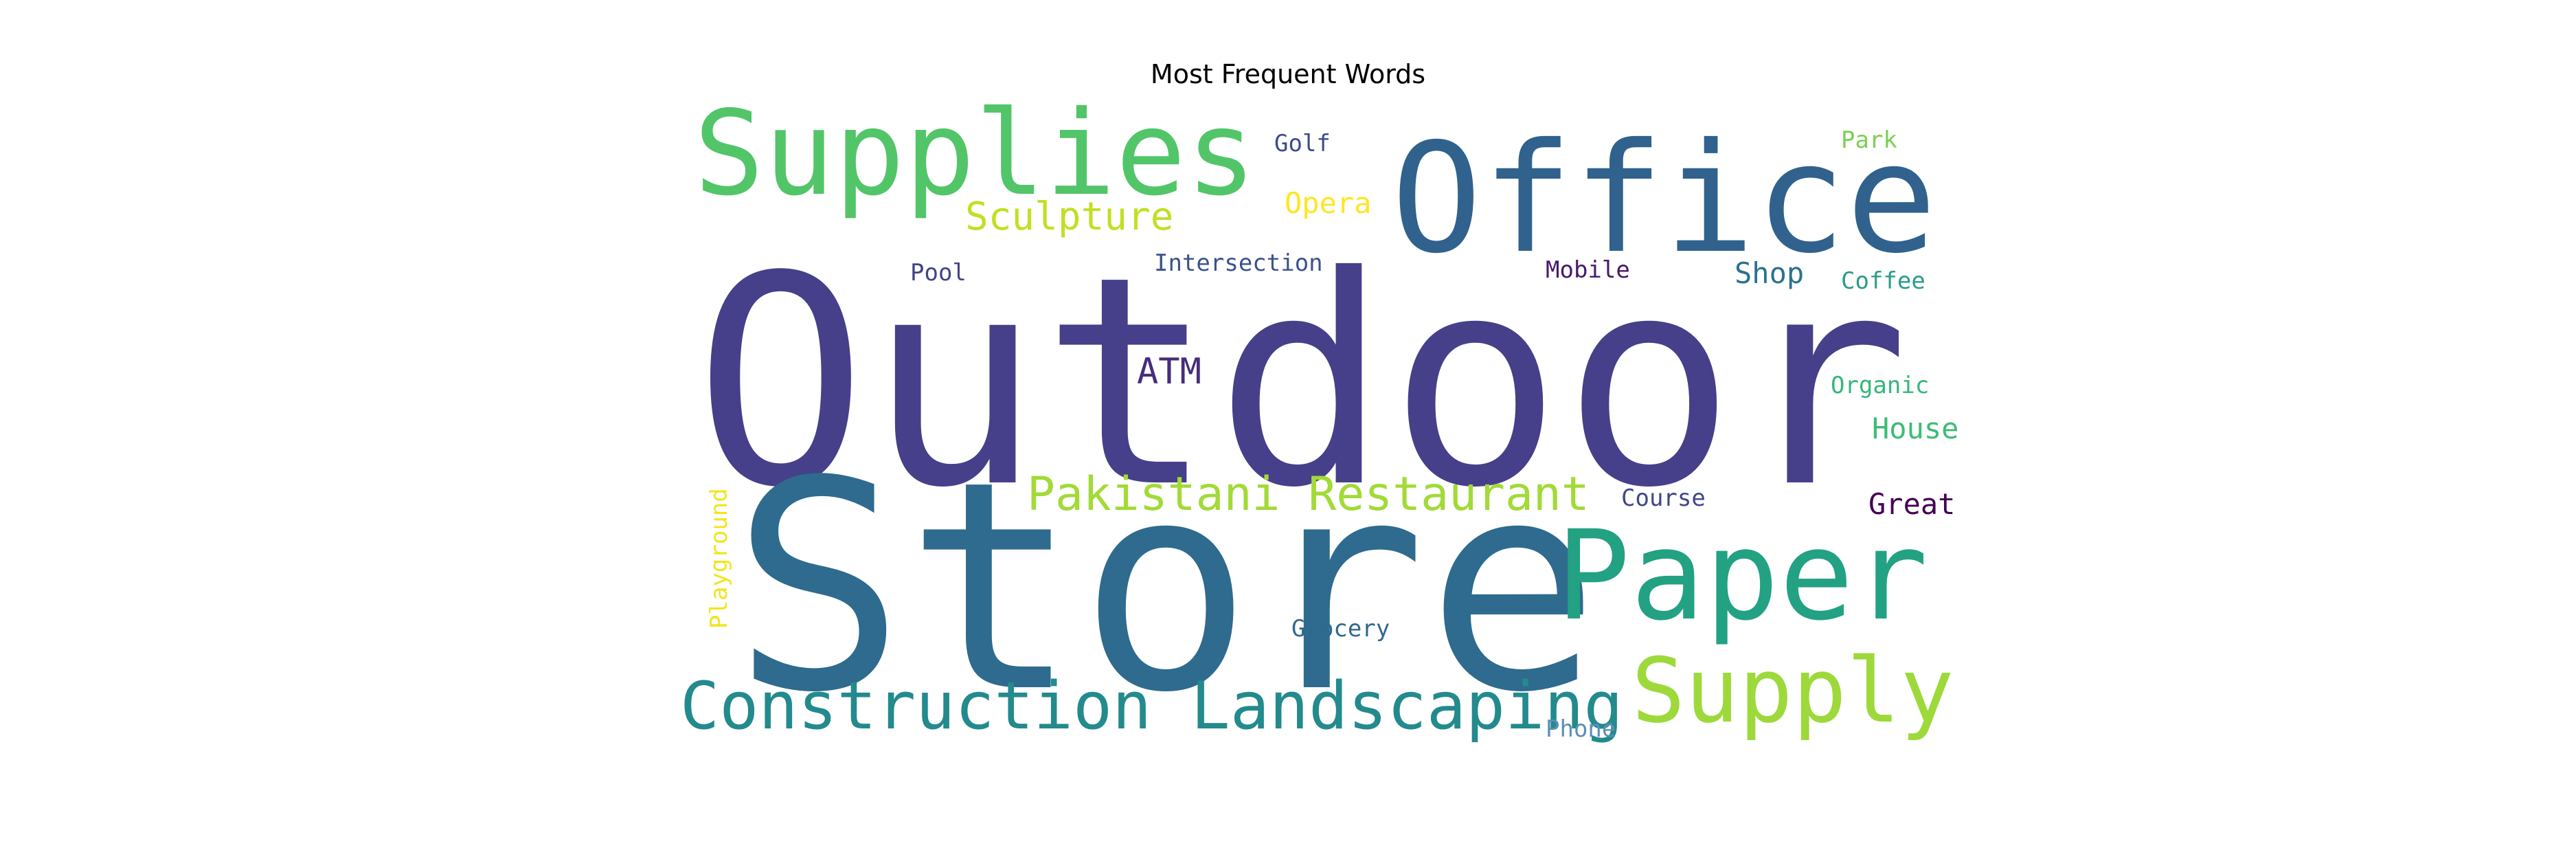 This screenshot has width=2576, height=859. What do you see at coordinates (1869, 140) in the screenshot?
I see `word-park: Park` at bounding box center [1869, 140].